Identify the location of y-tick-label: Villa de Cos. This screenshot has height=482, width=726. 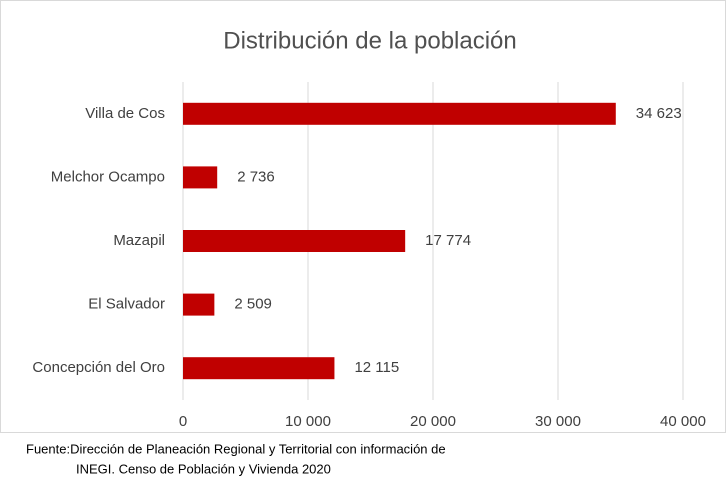
(125, 113).